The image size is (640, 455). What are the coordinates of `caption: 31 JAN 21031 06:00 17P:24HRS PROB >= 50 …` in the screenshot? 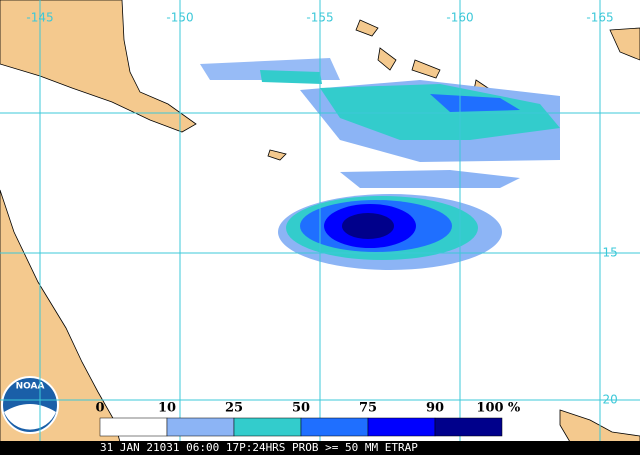 It's located at (259, 447).